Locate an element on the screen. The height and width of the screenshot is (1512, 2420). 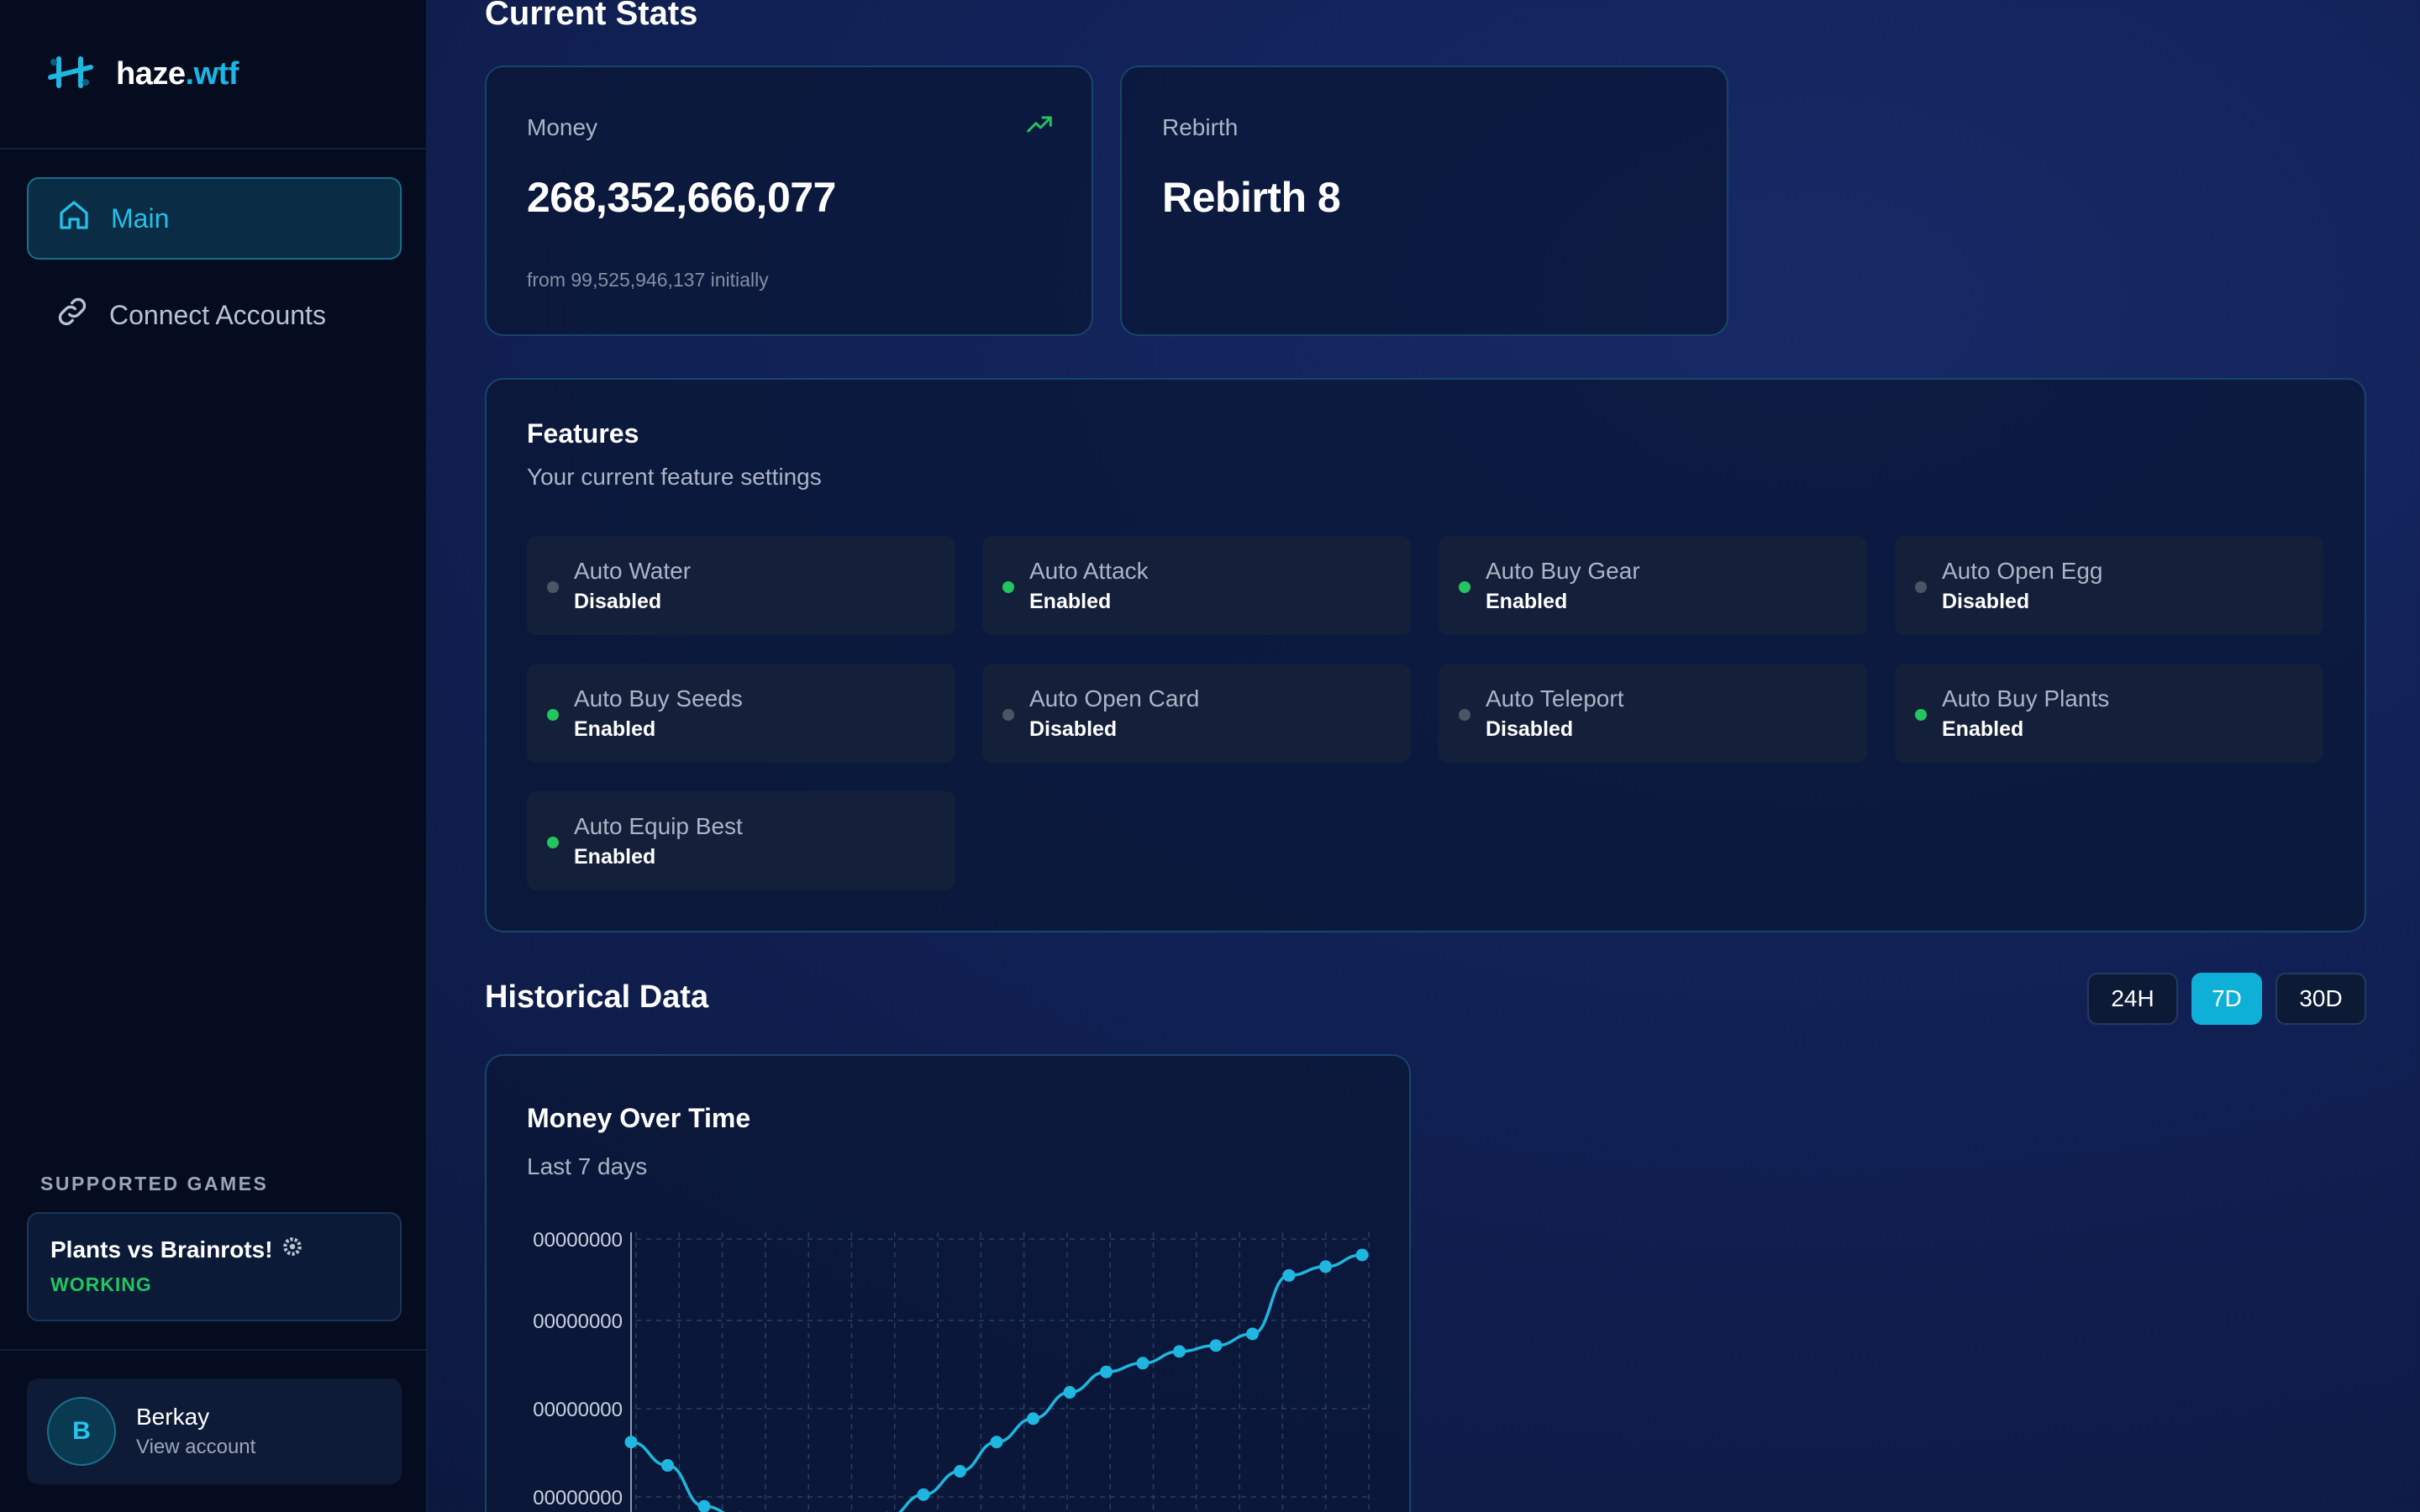
feature-name: Auto Open Egg is located at coordinates (2023, 571).